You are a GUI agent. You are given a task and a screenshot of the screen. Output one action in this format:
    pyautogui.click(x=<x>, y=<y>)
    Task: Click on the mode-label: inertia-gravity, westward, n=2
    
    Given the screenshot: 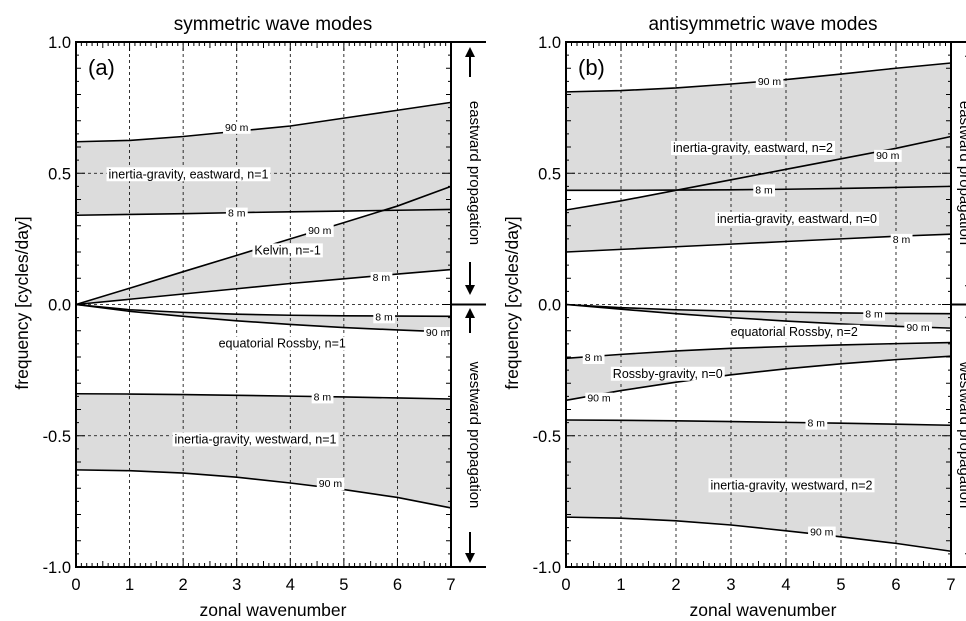 What is the action you would take?
    pyautogui.click(x=792, y=485)
    